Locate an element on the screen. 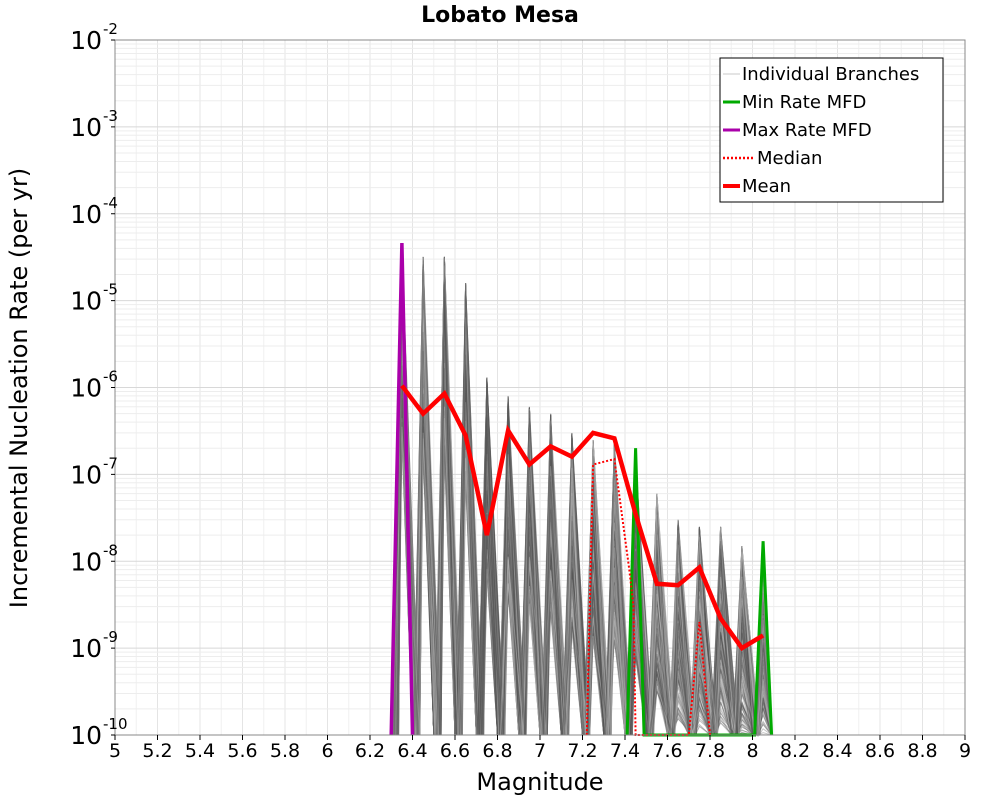 This screenshot has width=1000, height=800. y-tick-exponent: -6 is located at coordinates (110, 377).